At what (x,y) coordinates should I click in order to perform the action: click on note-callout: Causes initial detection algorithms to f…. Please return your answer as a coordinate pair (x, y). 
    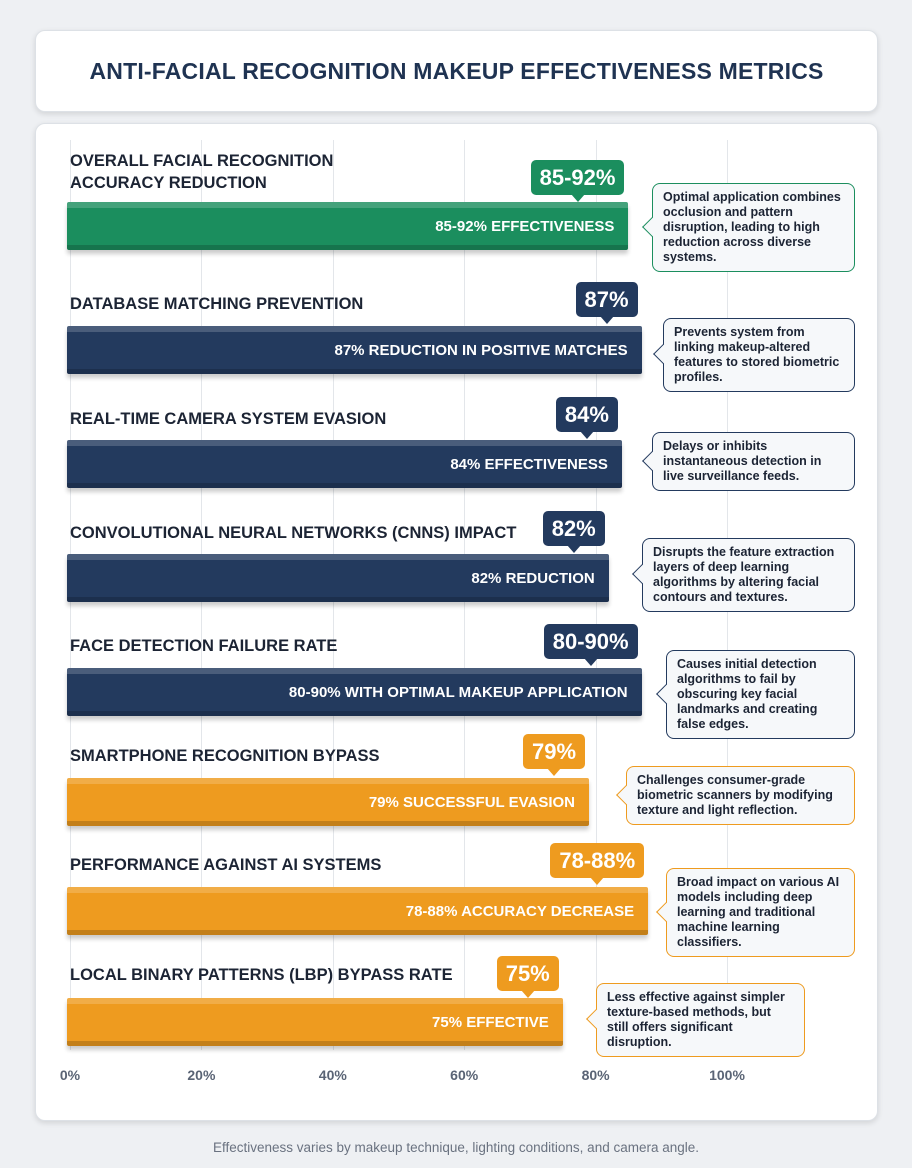
    Looking at the image, I should click on (760, 694).